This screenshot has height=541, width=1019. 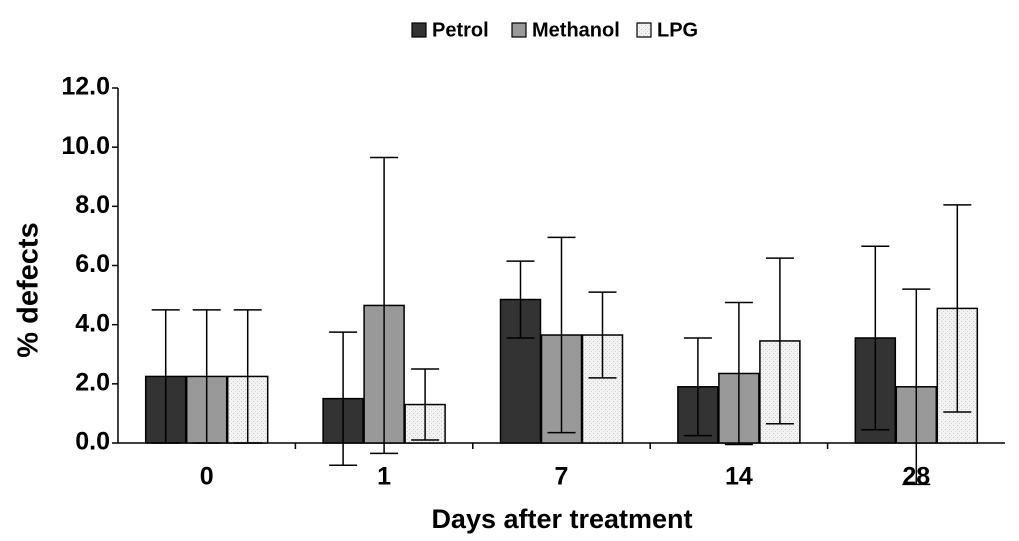 What do you see at coordinates (92, 205) in the screenshot?
I see `y-tick-label: 8.0` at bounding box center [92, 205].